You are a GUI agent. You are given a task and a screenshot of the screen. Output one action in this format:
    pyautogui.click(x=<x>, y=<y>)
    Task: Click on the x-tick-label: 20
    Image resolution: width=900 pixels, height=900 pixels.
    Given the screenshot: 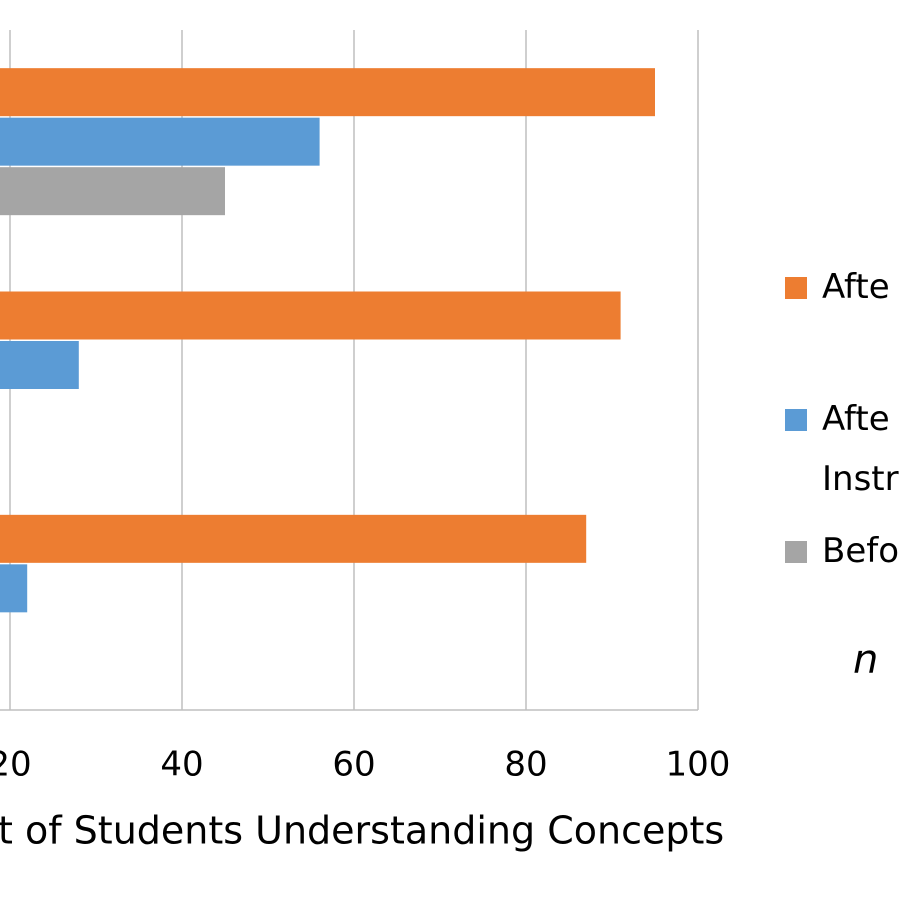 What is the action you would take?
    pyautogui.click(x=16, y=765)
    